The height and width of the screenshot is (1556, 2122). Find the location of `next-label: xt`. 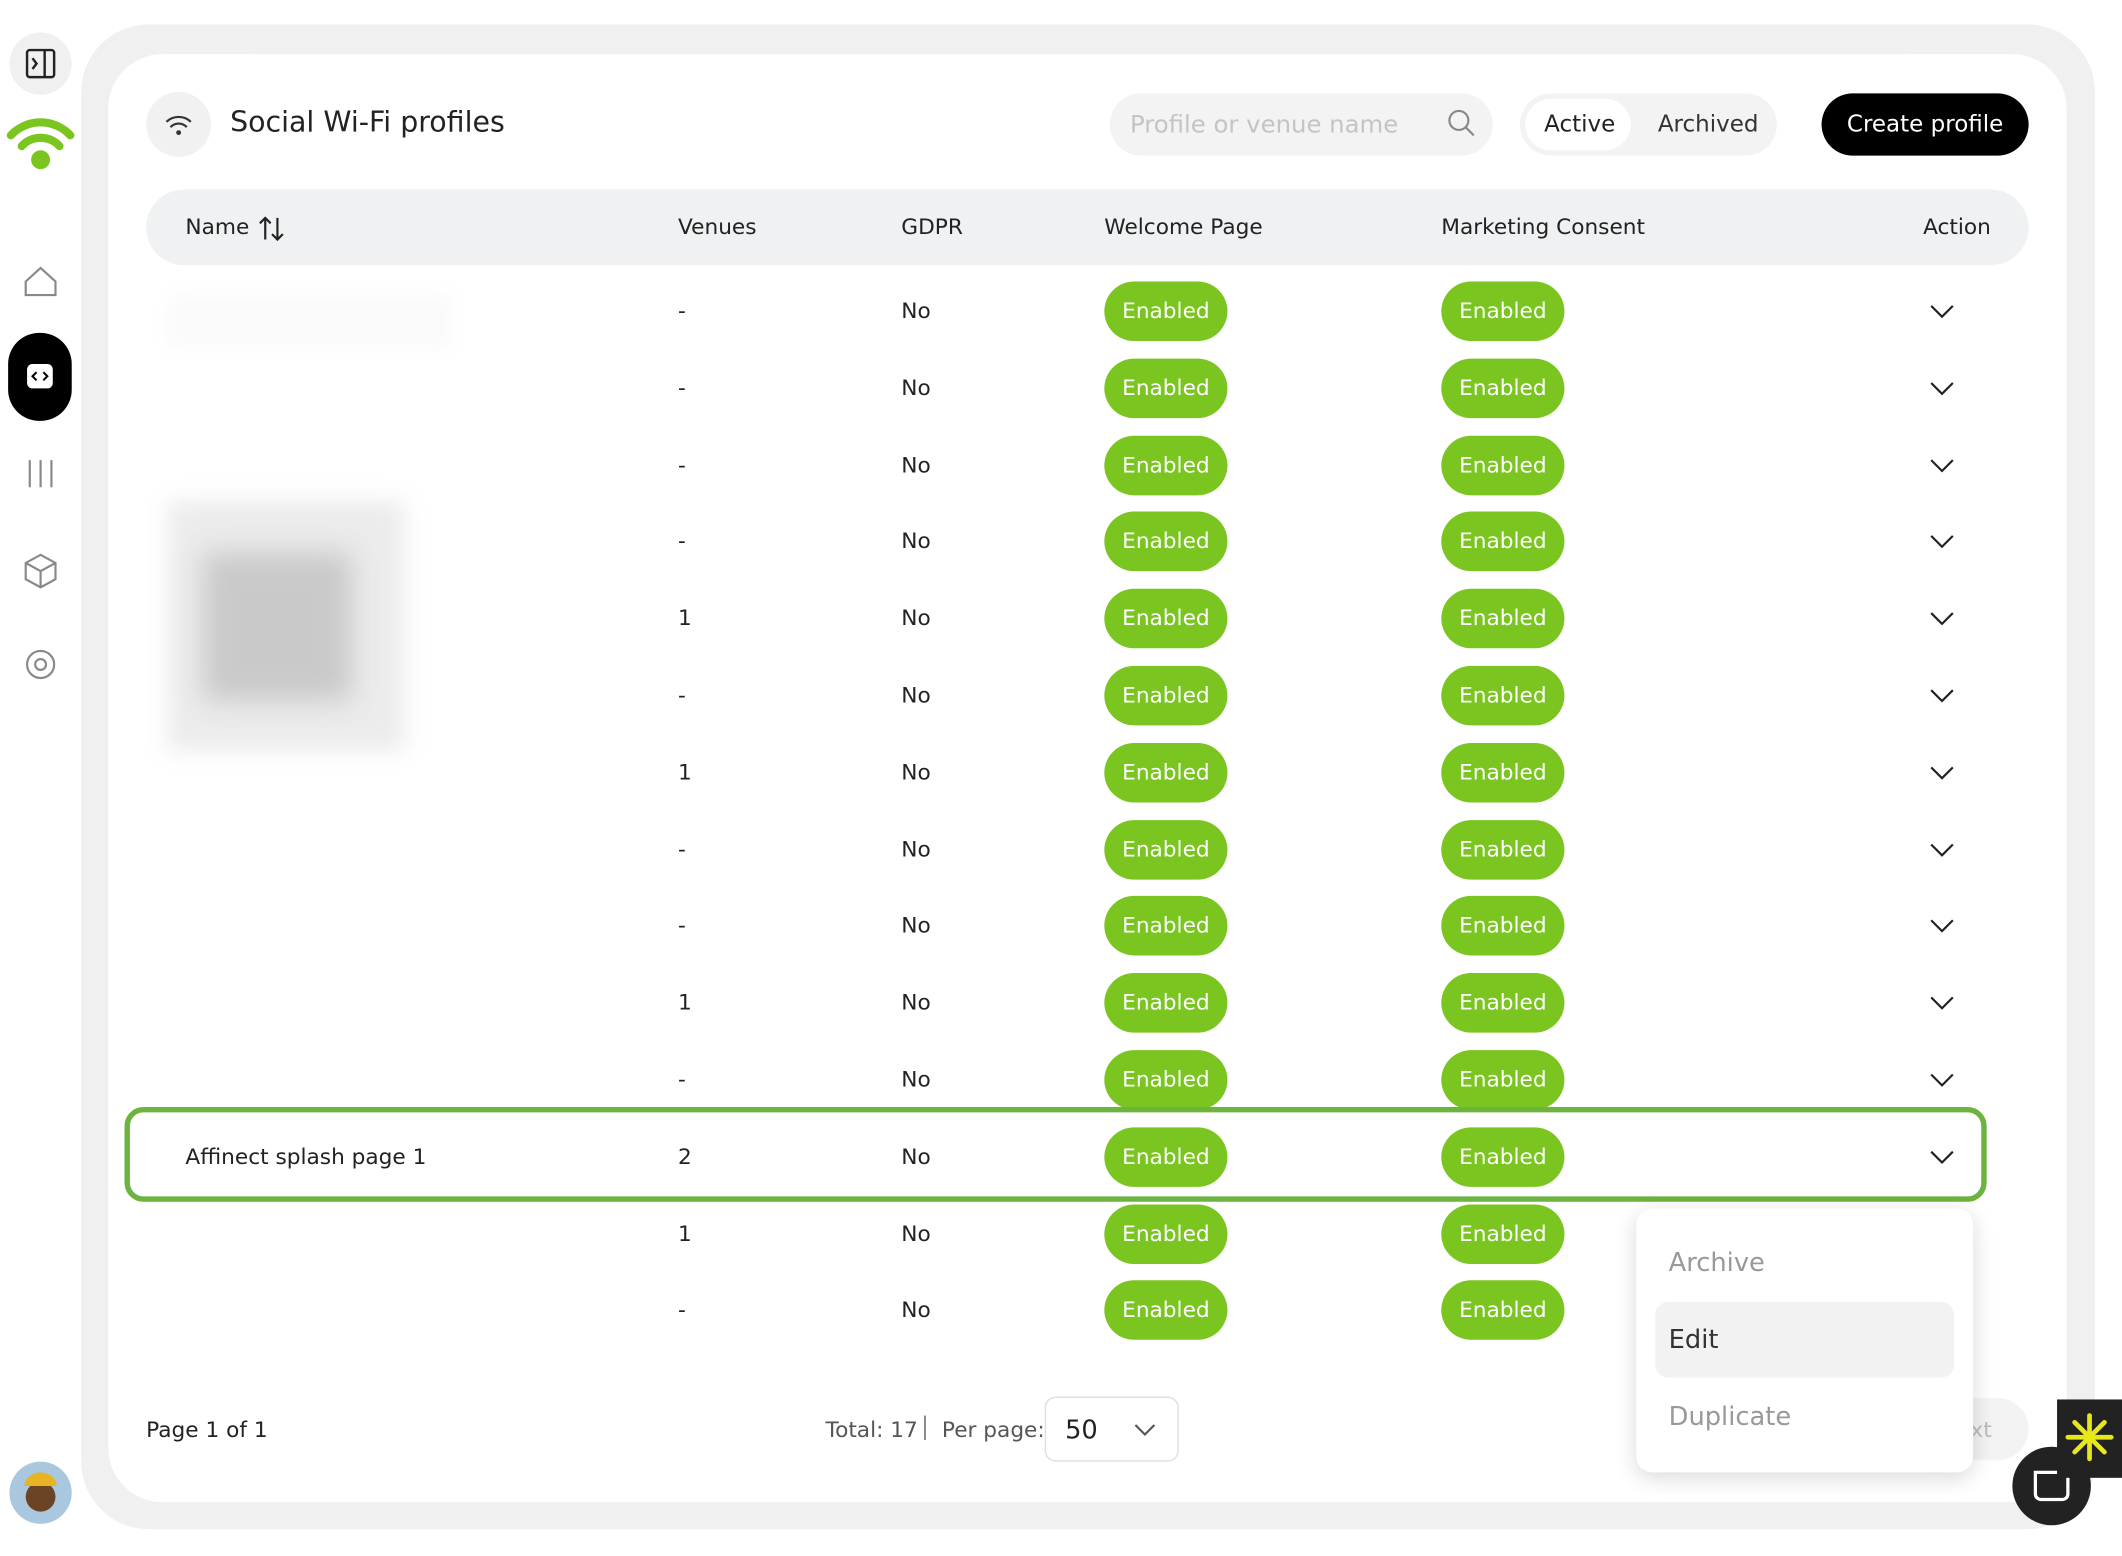

next-label: xt is located at coordinates (1981, 1429).